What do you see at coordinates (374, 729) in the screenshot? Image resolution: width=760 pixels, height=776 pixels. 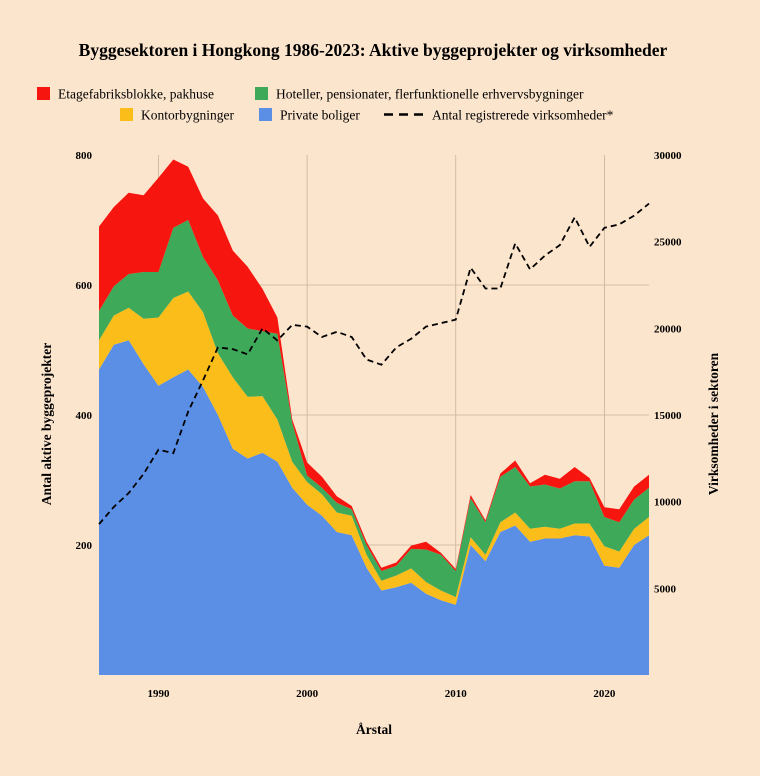 I see `x-axis-label: Årstal` at bounding box center [374, 729].